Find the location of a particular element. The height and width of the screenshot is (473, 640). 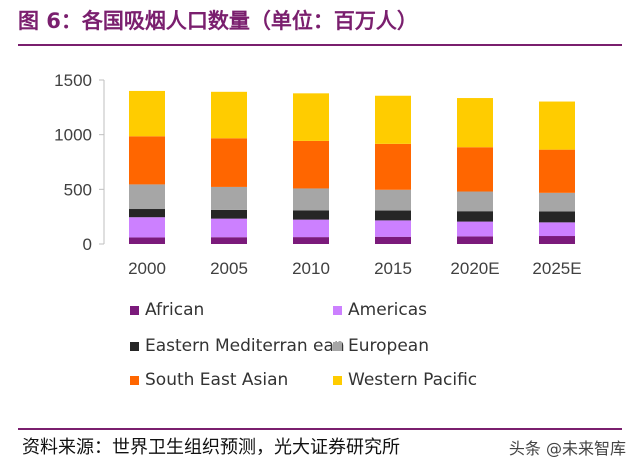

bar-european-2015 is located at coordinates (393, 200).